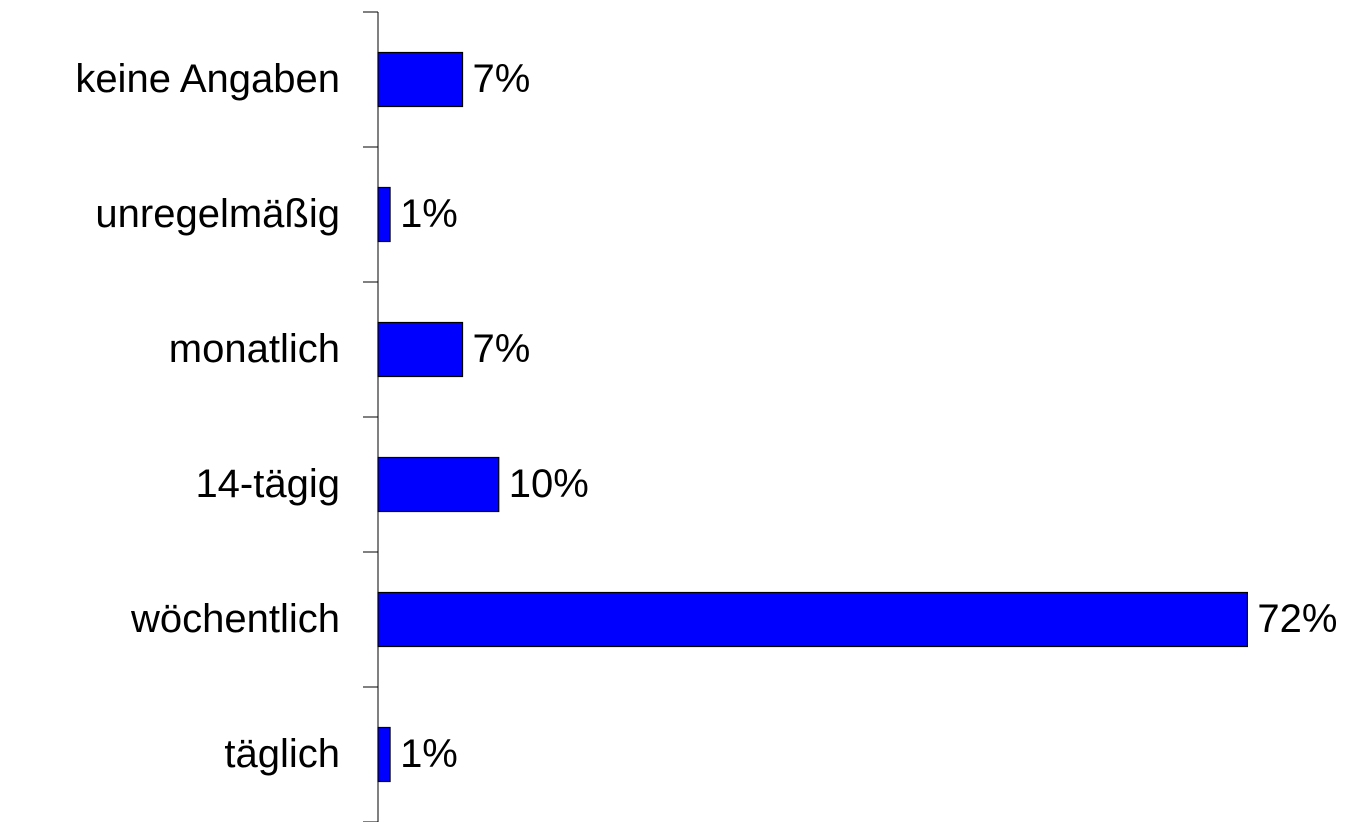 This screenshot has height=822, width=1360. I want to click on category-label: monatlich, so click(254, 349).